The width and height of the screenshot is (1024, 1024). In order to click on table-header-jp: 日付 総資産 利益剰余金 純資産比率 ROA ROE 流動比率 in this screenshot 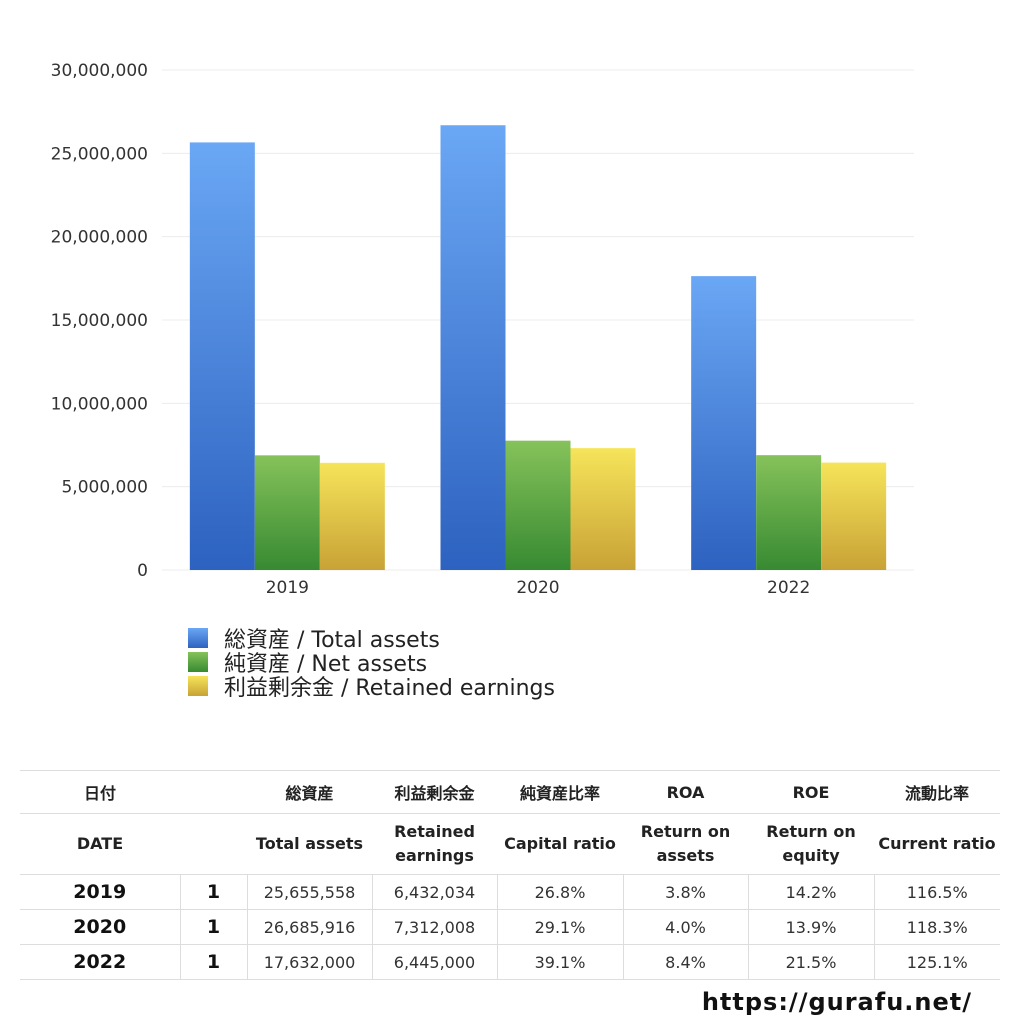, I will do `click(510, 792)`.